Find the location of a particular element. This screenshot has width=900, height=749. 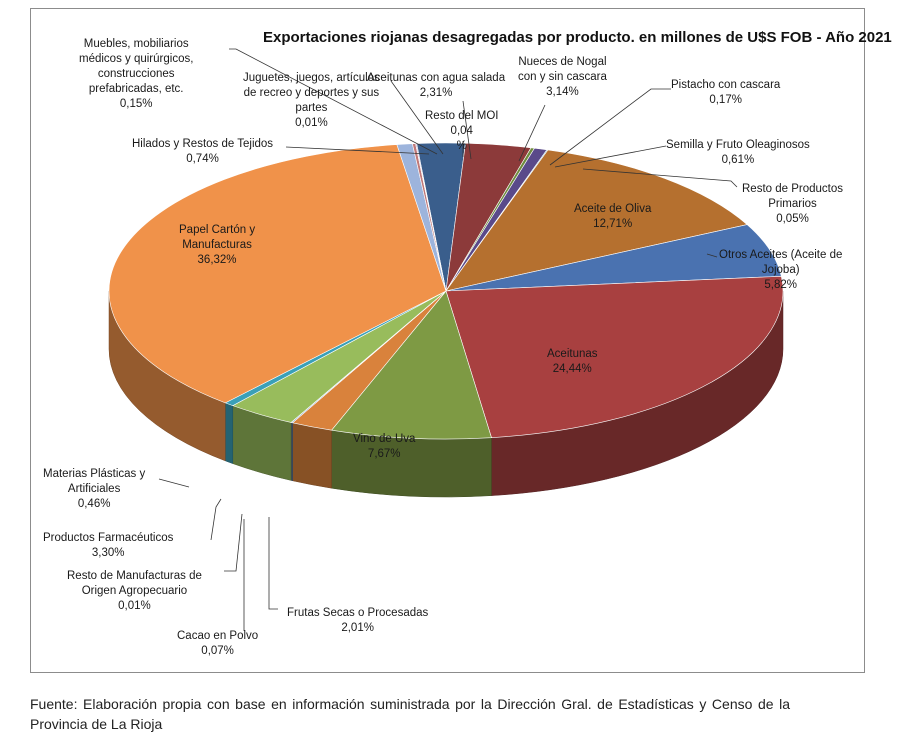

slice-label: Resto del MOI 0,04 % is located at coordinates (462, 131).